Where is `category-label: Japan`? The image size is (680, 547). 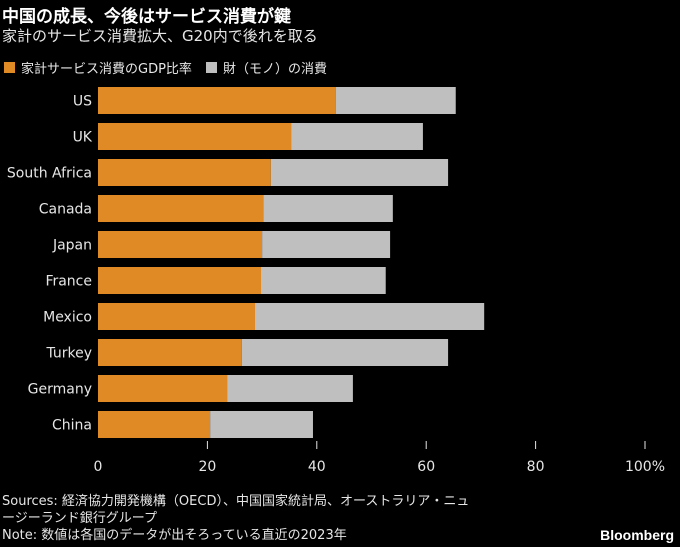 category-label: Japan is located at coordinates (72, 246).